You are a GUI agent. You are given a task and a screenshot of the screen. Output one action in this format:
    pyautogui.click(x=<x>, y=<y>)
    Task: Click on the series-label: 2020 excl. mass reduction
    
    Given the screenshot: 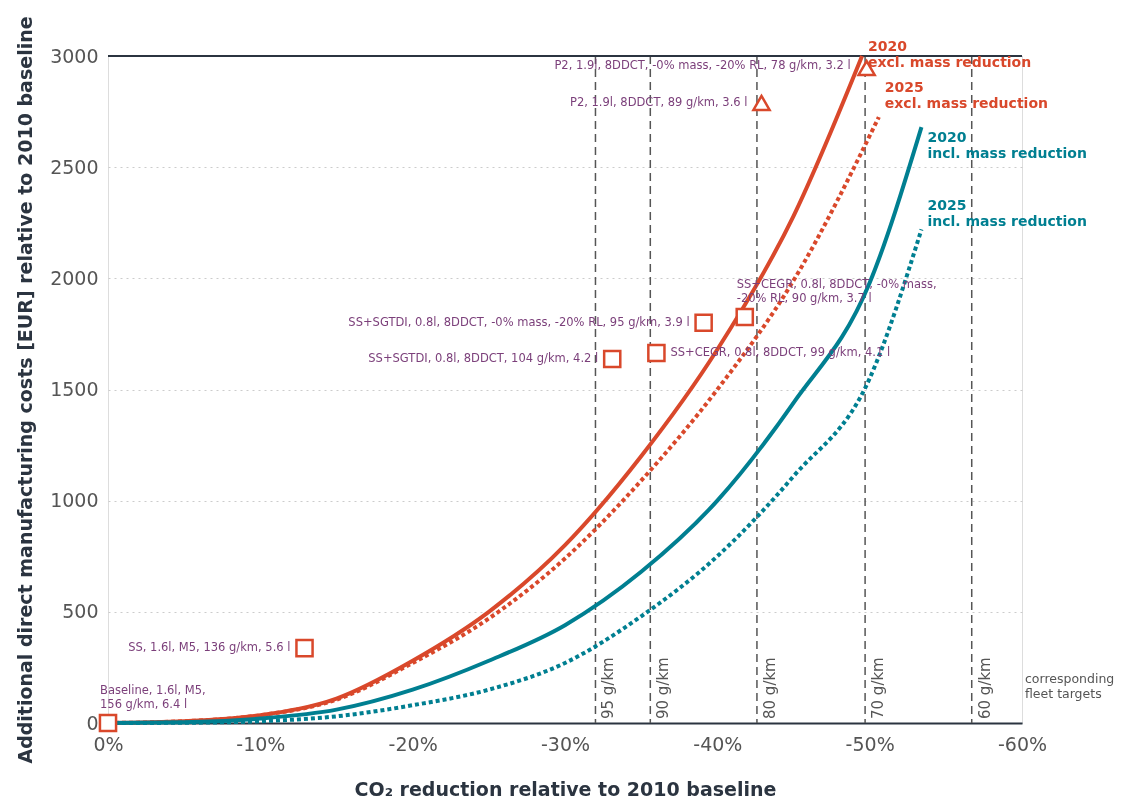 What is the action you would take?
    pyautogui.click(x=950, y=54)
    